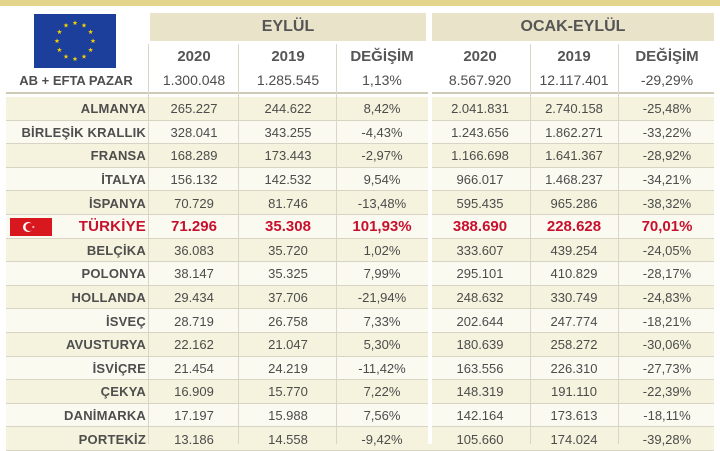 Image resolution: width=720 pixels, height=451 pixels. Describe the element at coordinates (574, 132) in the screenshot. I see `table-cell: 1.862.271` at that location.